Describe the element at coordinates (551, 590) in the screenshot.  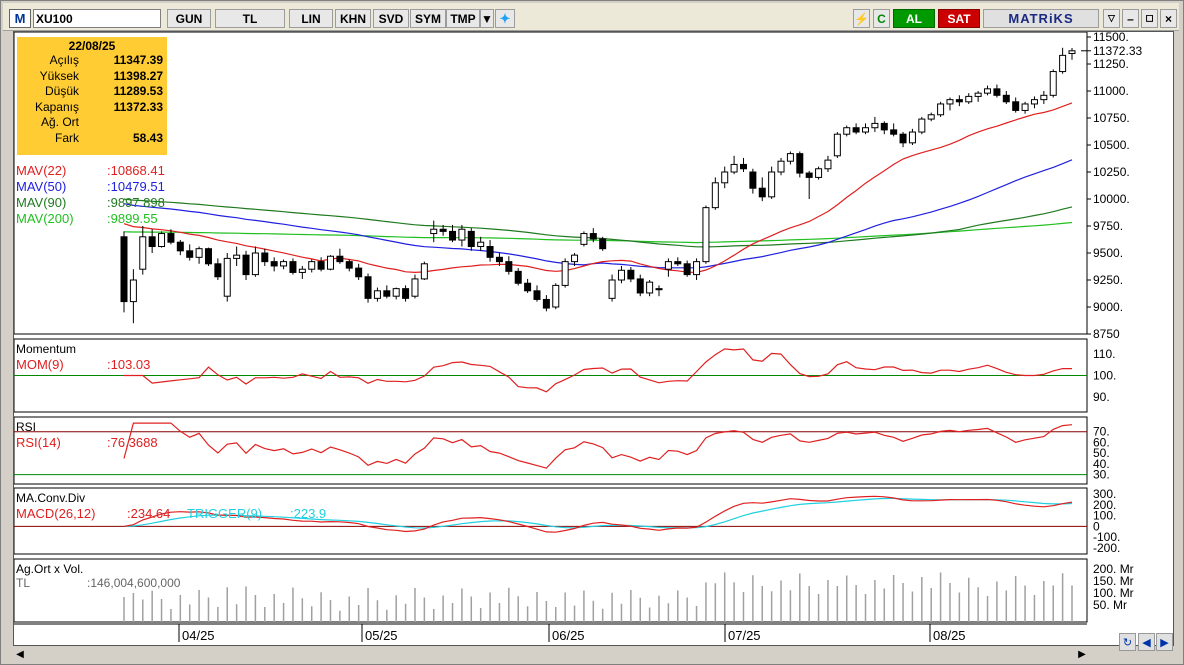
I see `panel-frame-vol` at that location.